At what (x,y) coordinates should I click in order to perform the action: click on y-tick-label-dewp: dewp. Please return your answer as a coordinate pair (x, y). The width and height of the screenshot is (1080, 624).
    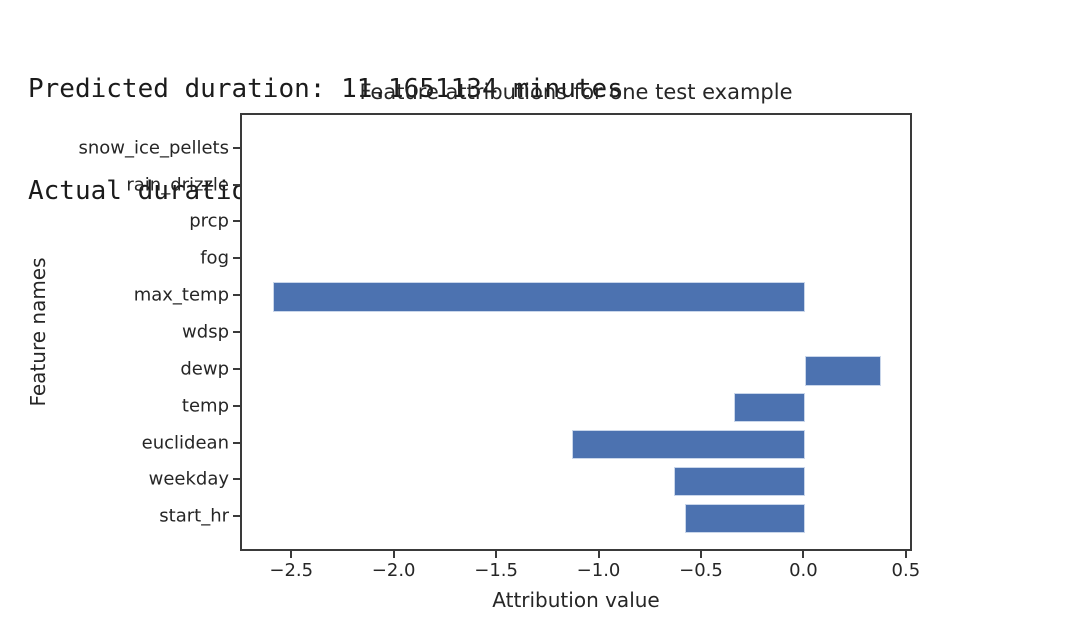
    Looking at the image, I should click on (204, 369).